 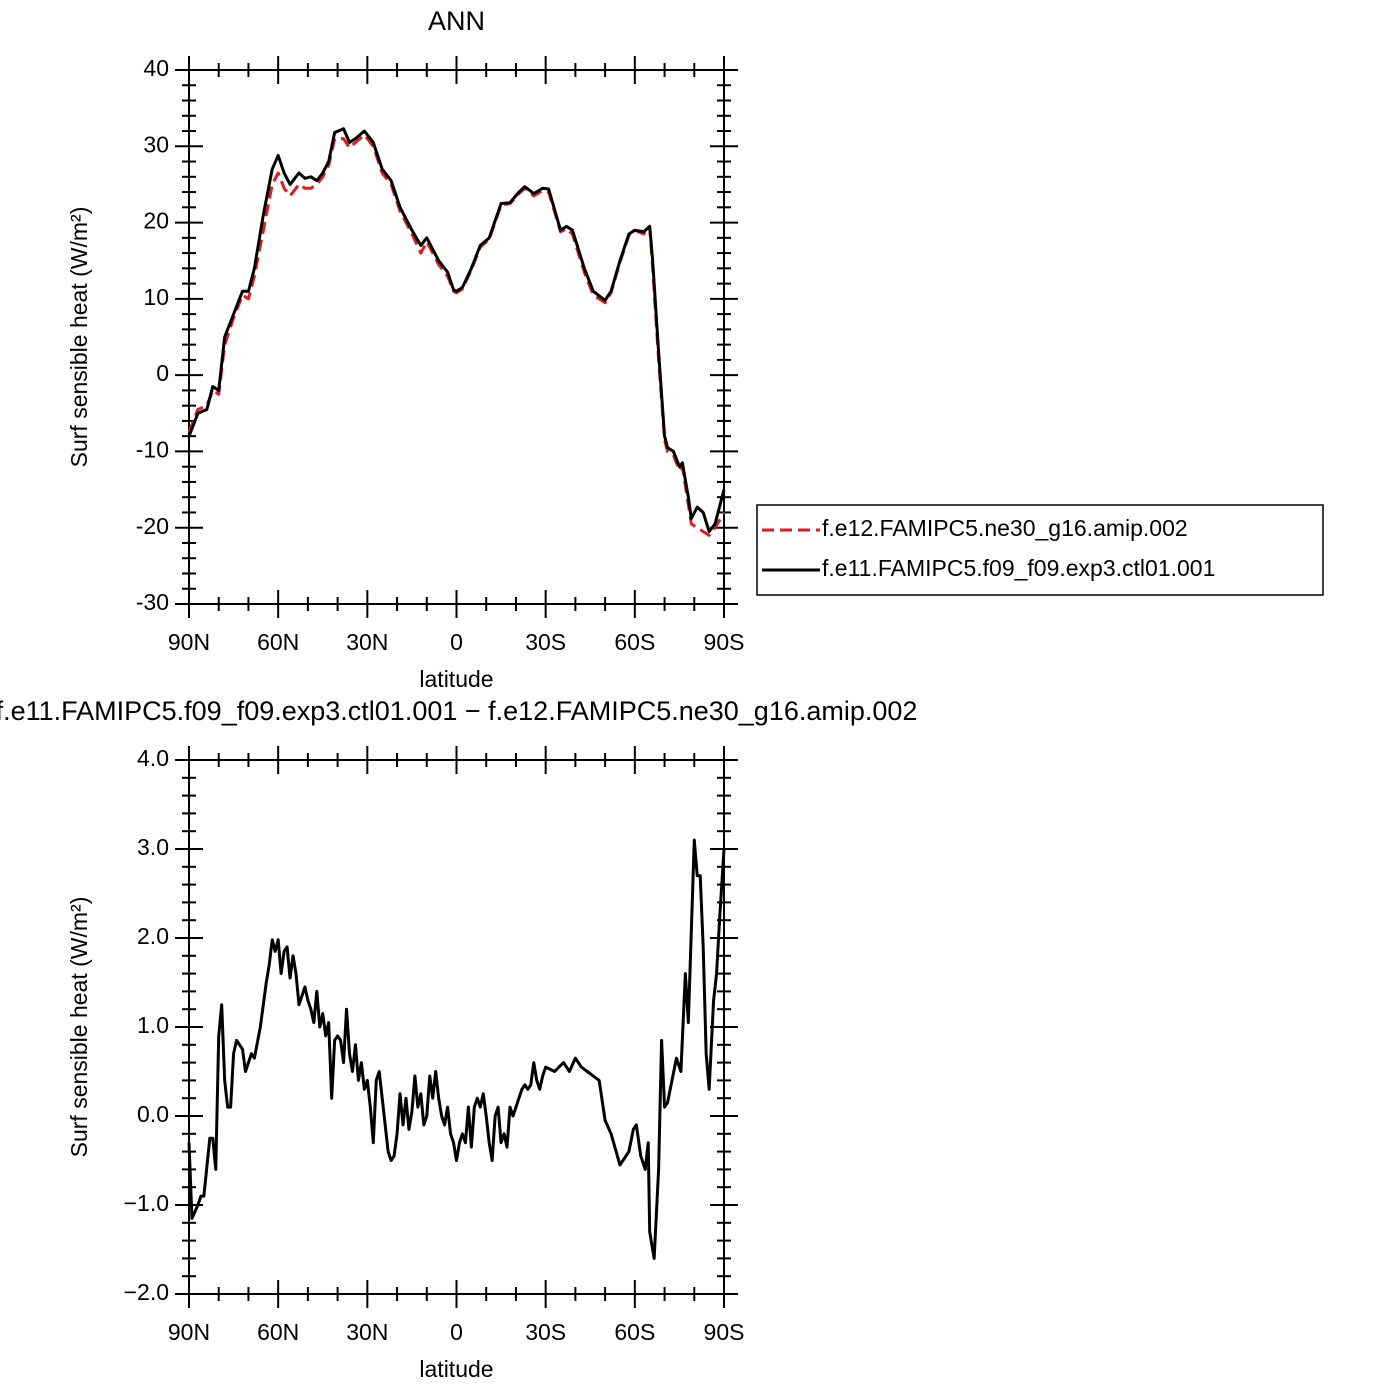 What do you see at coordinates (1018, 568) in the screenshot?
I see `legend-label: f.e11.FAMIPC5.f09_f09.exp3.ctl01.001` at bounding box center [1018, 568].